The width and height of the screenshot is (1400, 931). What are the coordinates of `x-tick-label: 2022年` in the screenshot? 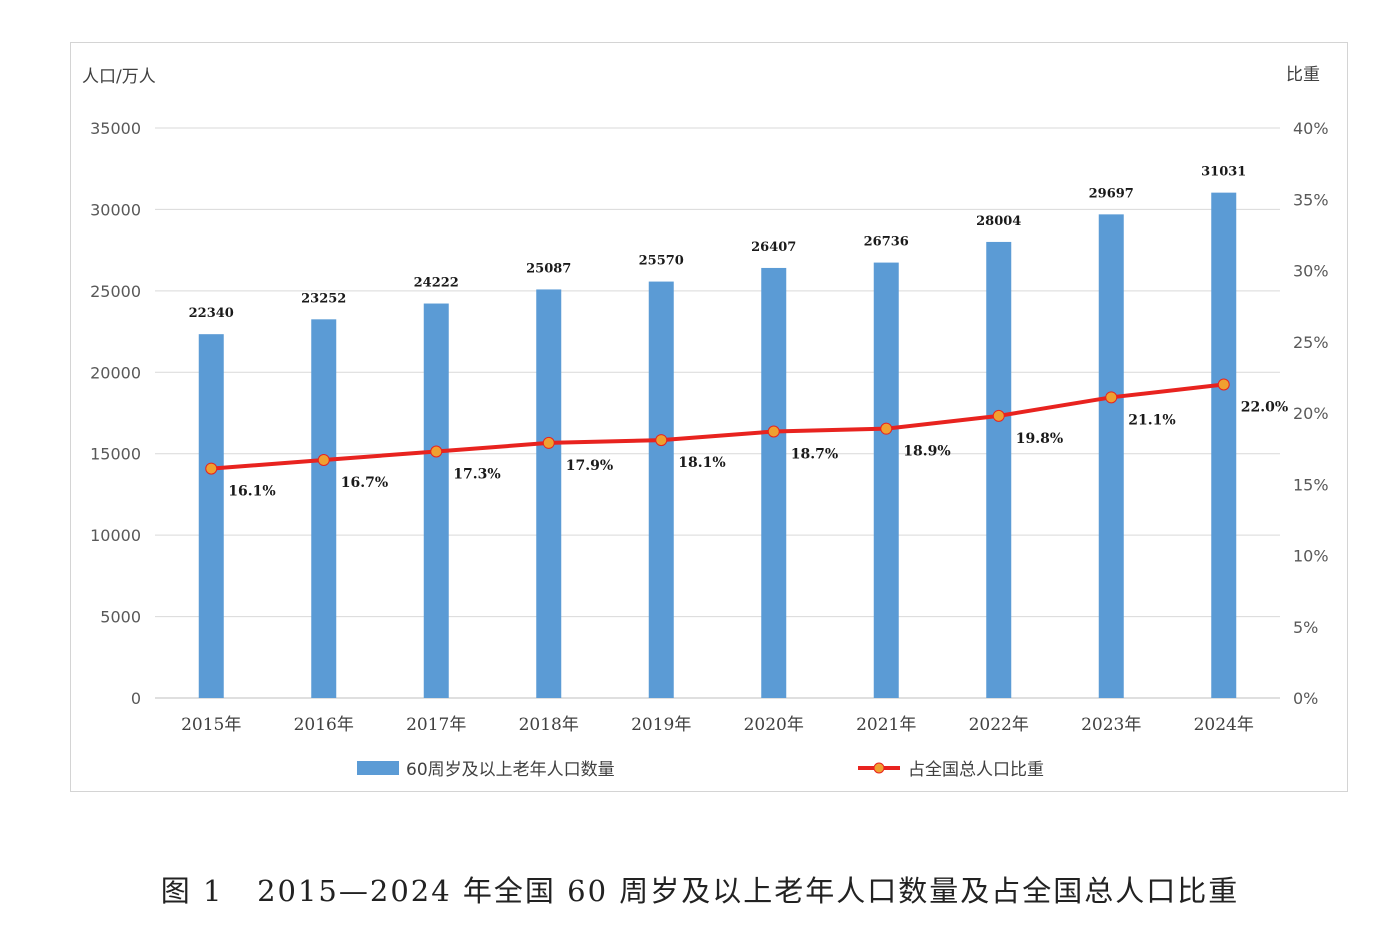 It's located at (999, 725).